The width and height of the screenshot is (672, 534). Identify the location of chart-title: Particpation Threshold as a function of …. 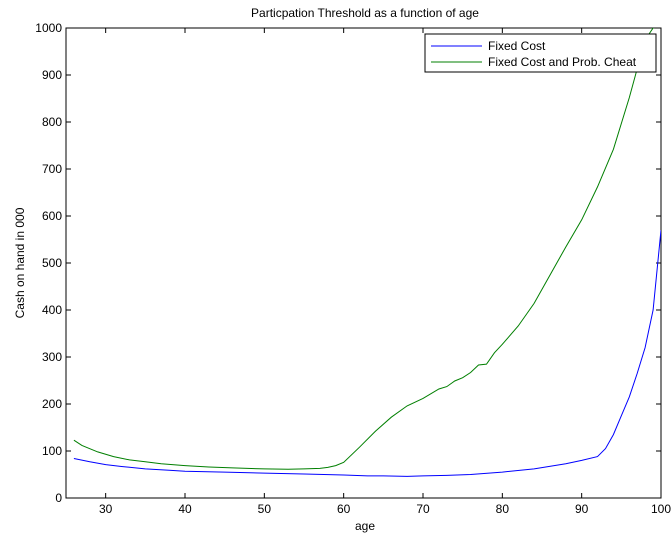
(365, 13).